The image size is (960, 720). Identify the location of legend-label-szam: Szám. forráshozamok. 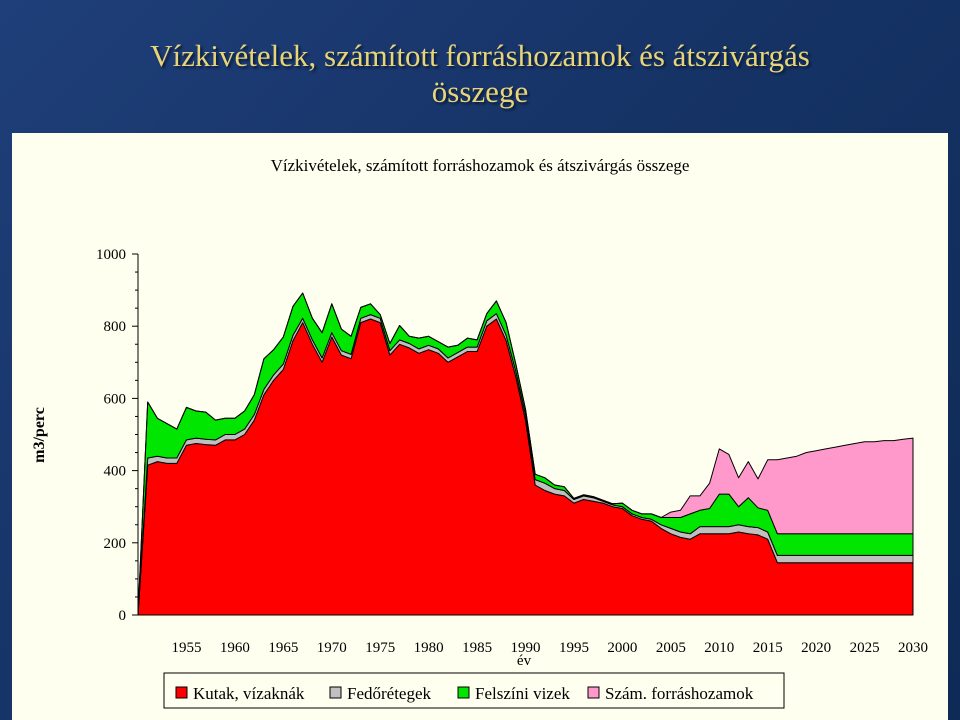
(679, 693).